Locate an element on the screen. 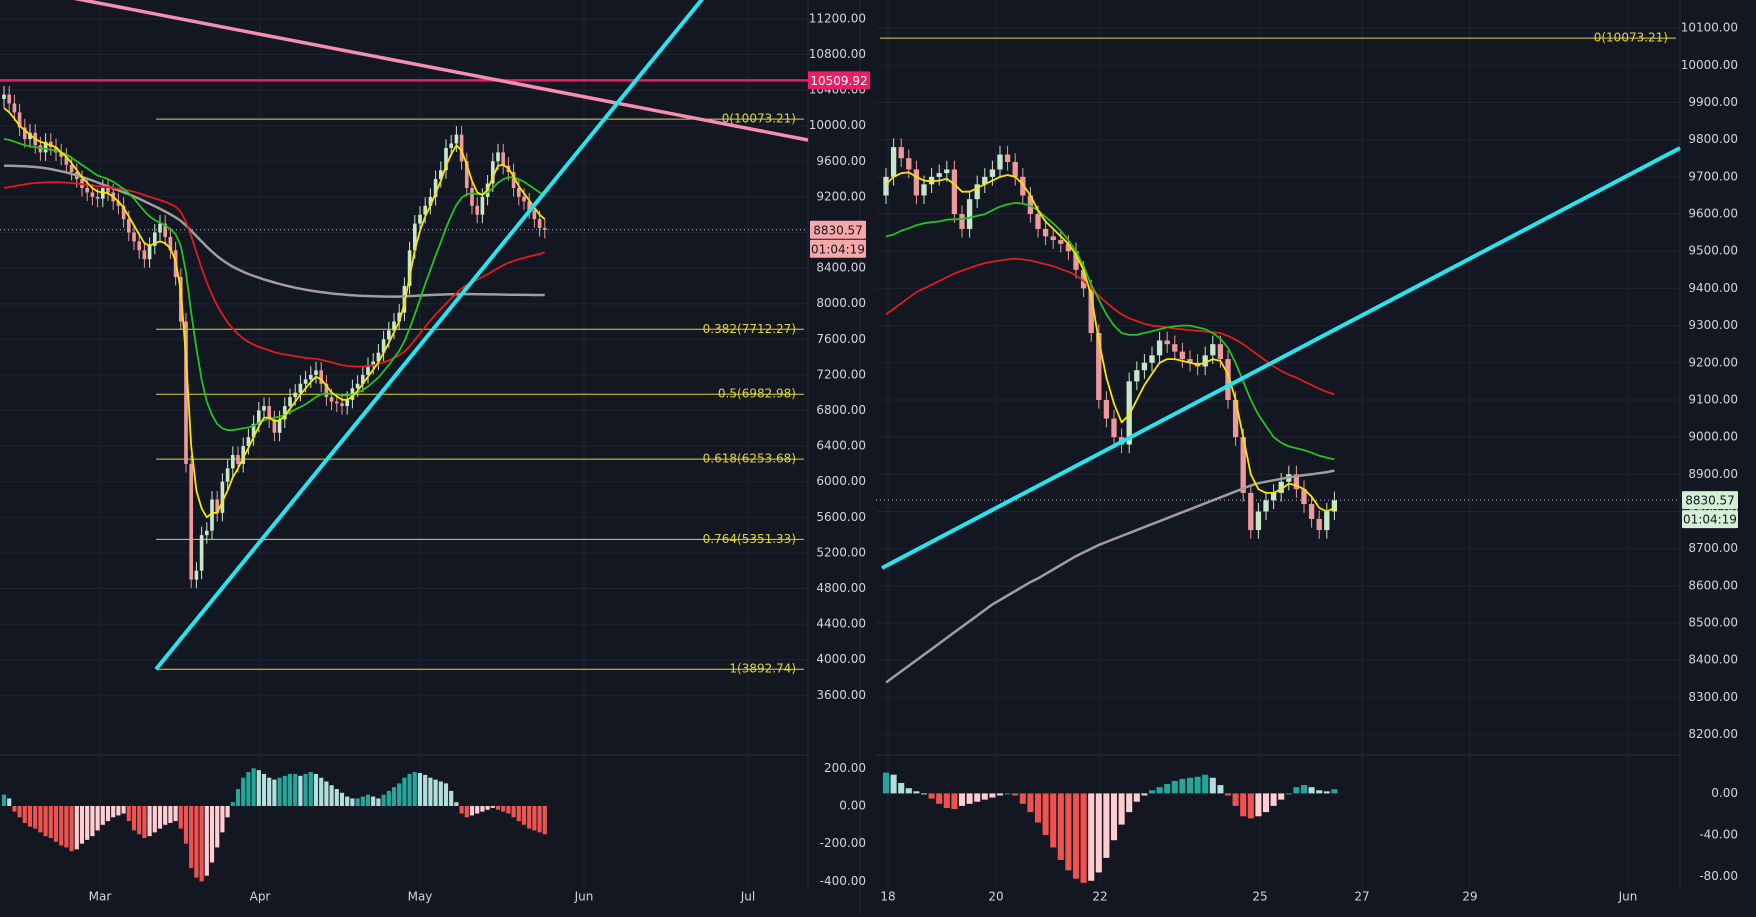  y-tick-label: 3600.00 is located at coordinates (841, 695).